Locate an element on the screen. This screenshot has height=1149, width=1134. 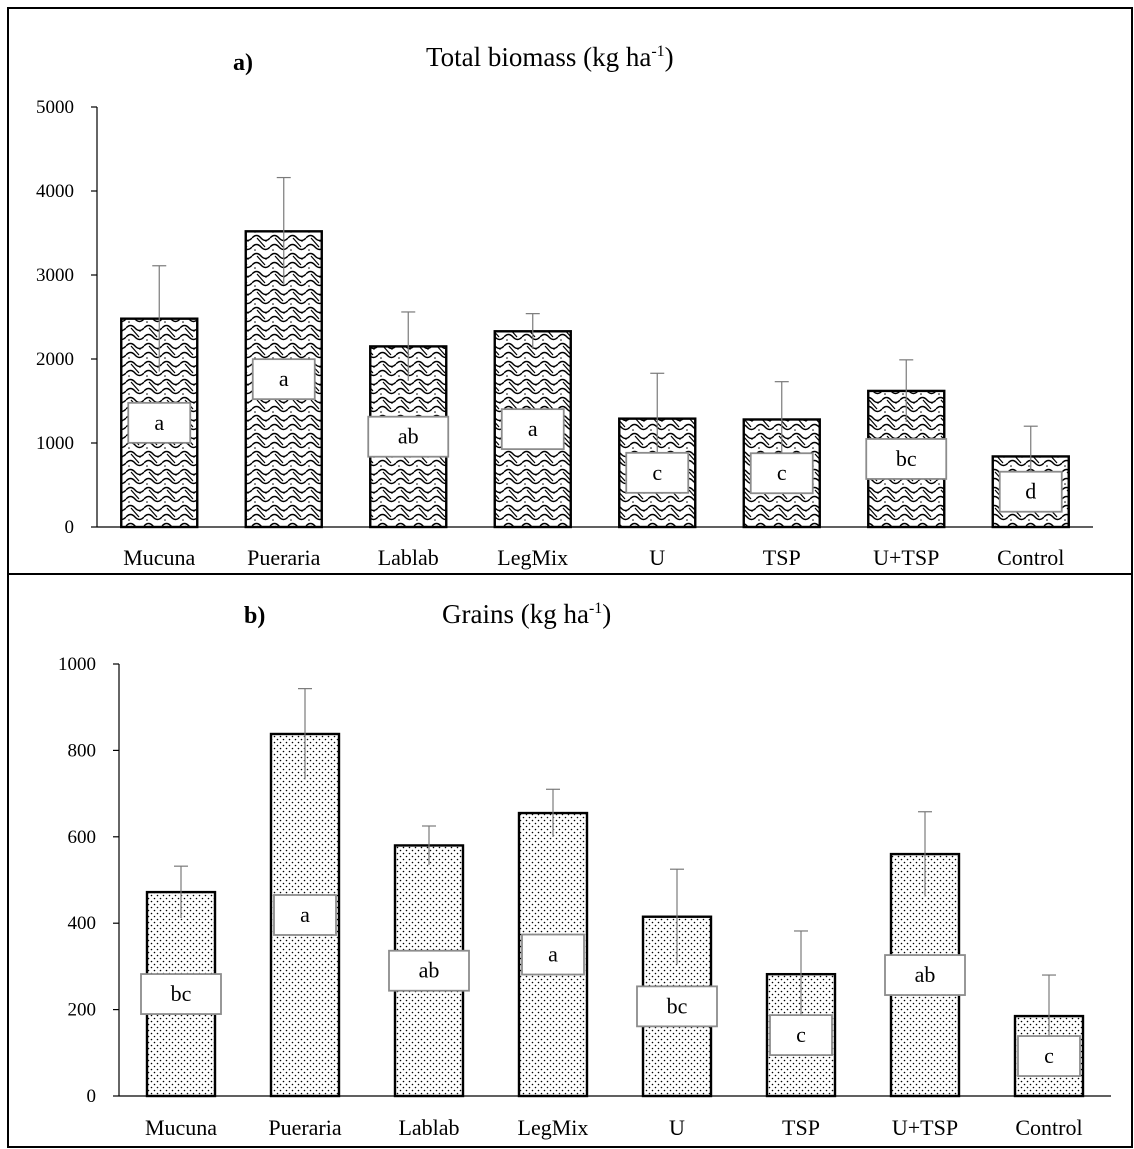
y-tick-label: 4000 is located at coordinates (55, 191).